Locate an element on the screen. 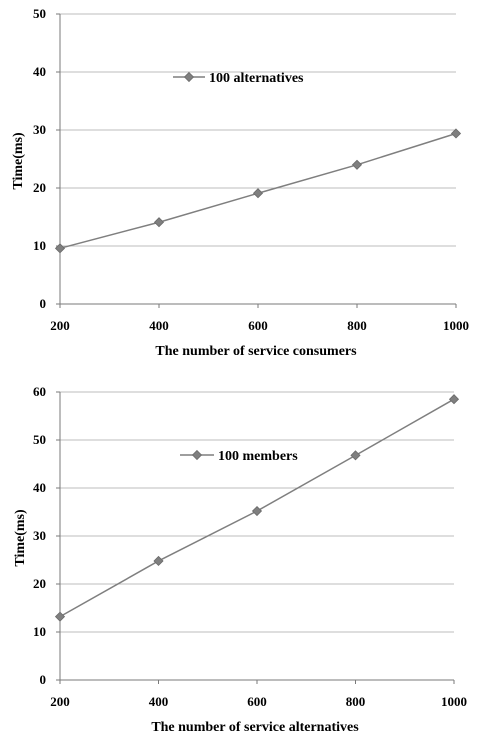 The width and height of the screenshot is (478, 735). series-layer is located at coordinates (258, 191).